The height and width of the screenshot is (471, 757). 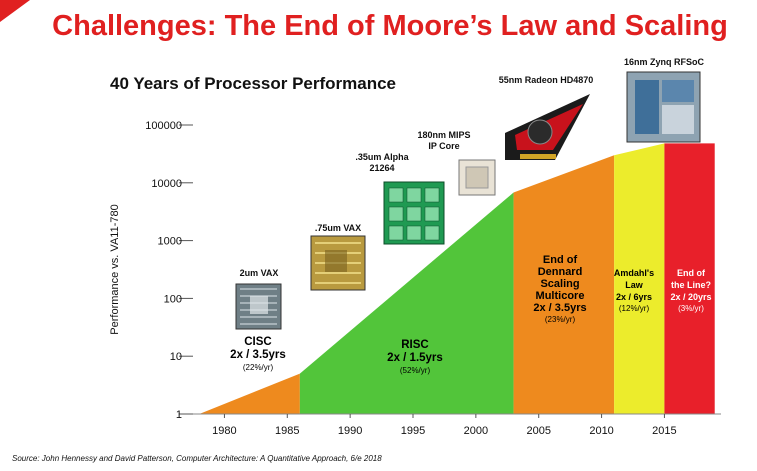 I want to click on era-label-line: 2x / 20yrs, so click(x=690, y=297).